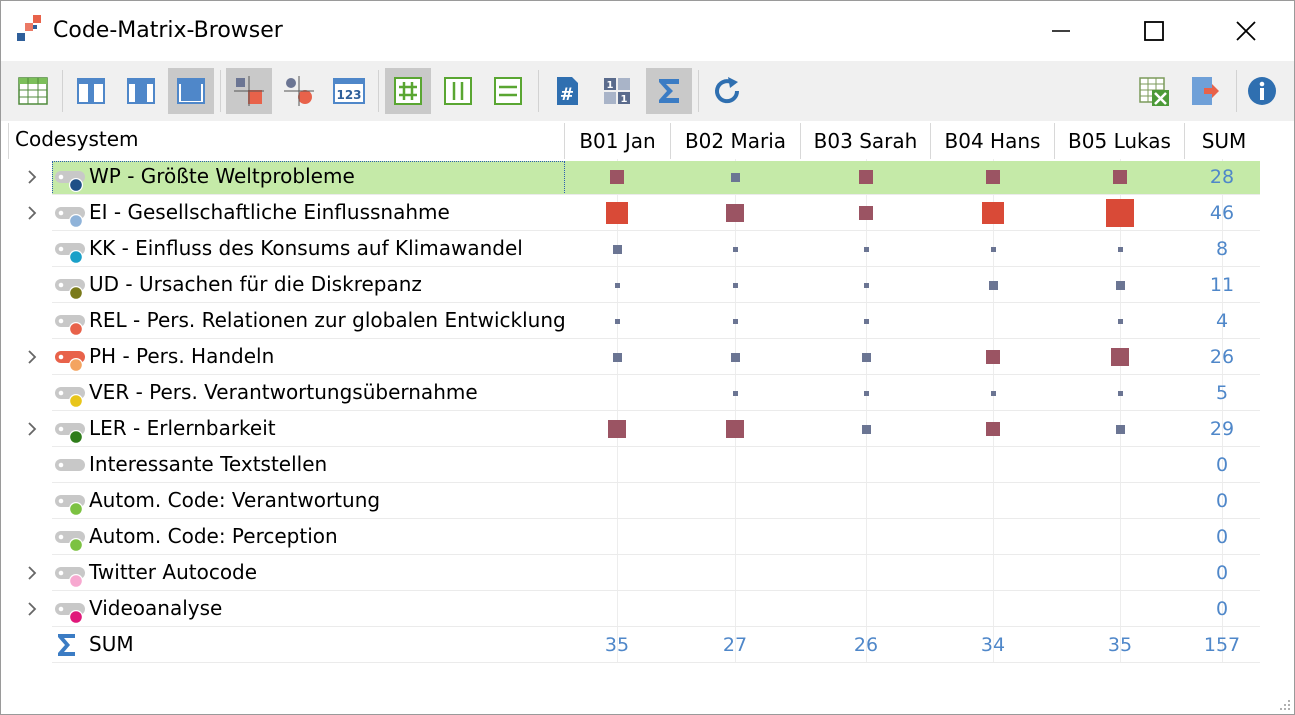 Image resolution: width=1295 pixels, height=715 pixels. I want to click on minimize-icon, so click(1061, 31).